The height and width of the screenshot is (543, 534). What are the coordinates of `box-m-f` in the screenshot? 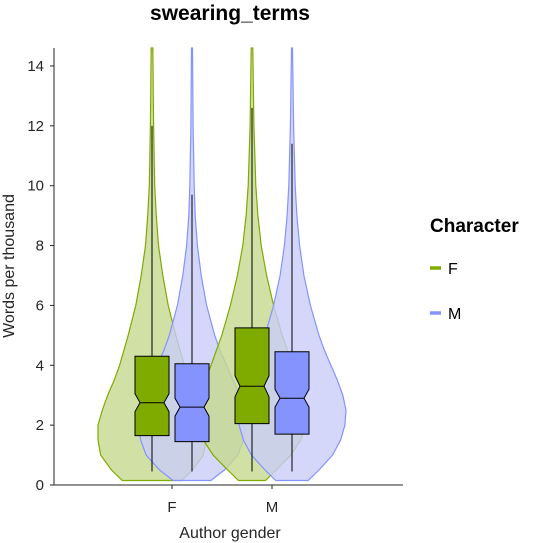 It's located at (252, 376).